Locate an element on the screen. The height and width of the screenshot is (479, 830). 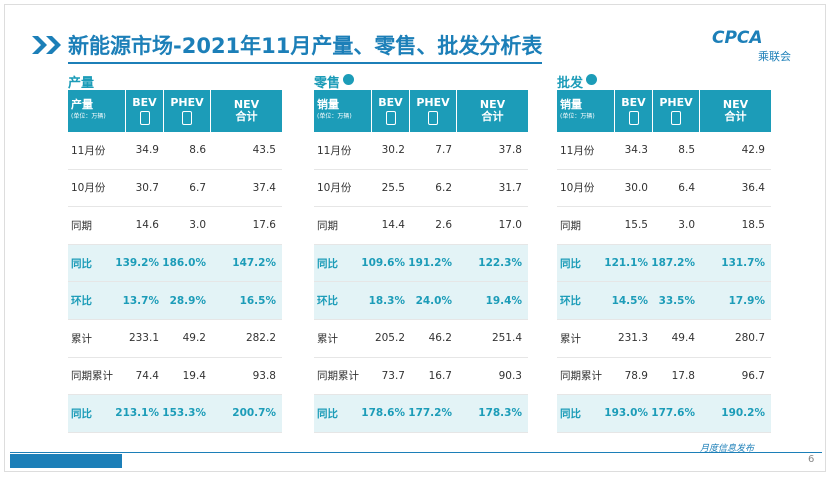
row-value: 213.1% is located at coordinates (139, 414).